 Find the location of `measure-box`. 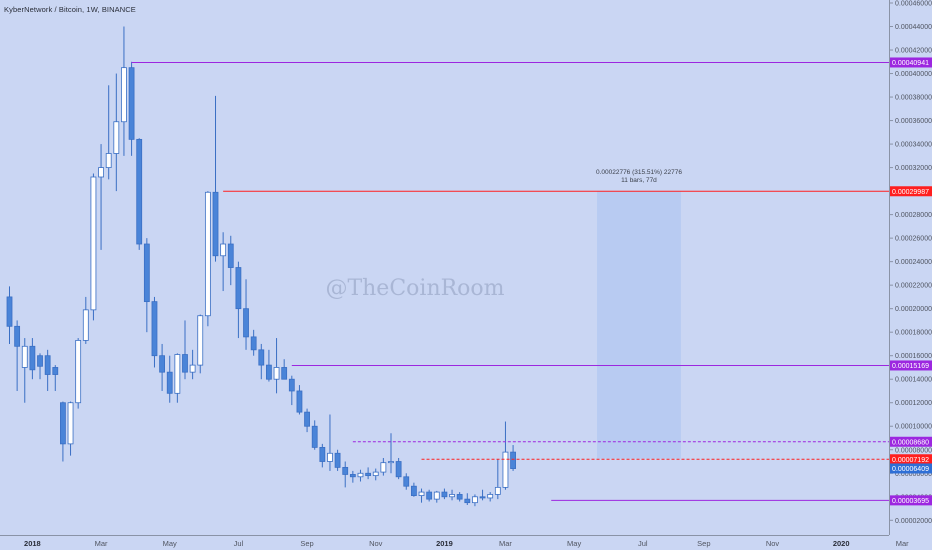

measure-box is located at coordinates (639, 325).